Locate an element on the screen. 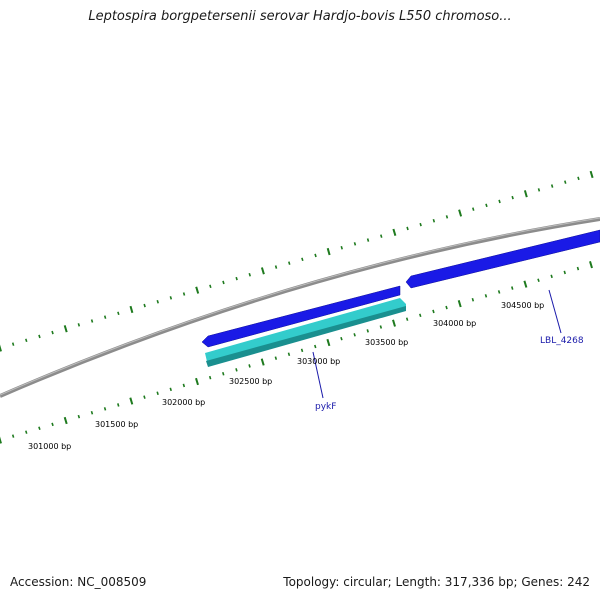 The image size is (600, 600). pykf-label-connector is located at coordinates (318, 375).